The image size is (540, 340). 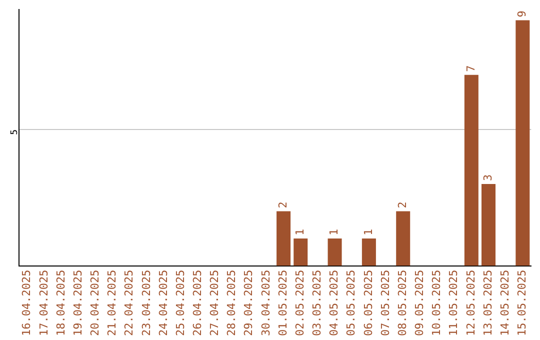 I want to click on x-tick-label: 29.04.2025, so click(x=249, y=303).